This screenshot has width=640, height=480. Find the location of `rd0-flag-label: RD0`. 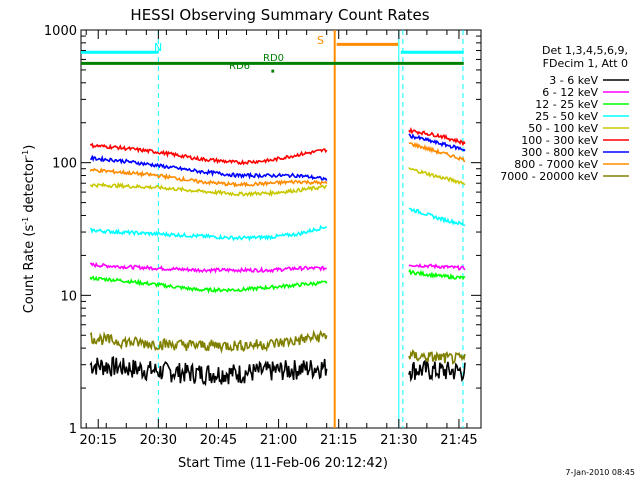

rd0-flag-label: RD0 is located at coordinates (273, 58).